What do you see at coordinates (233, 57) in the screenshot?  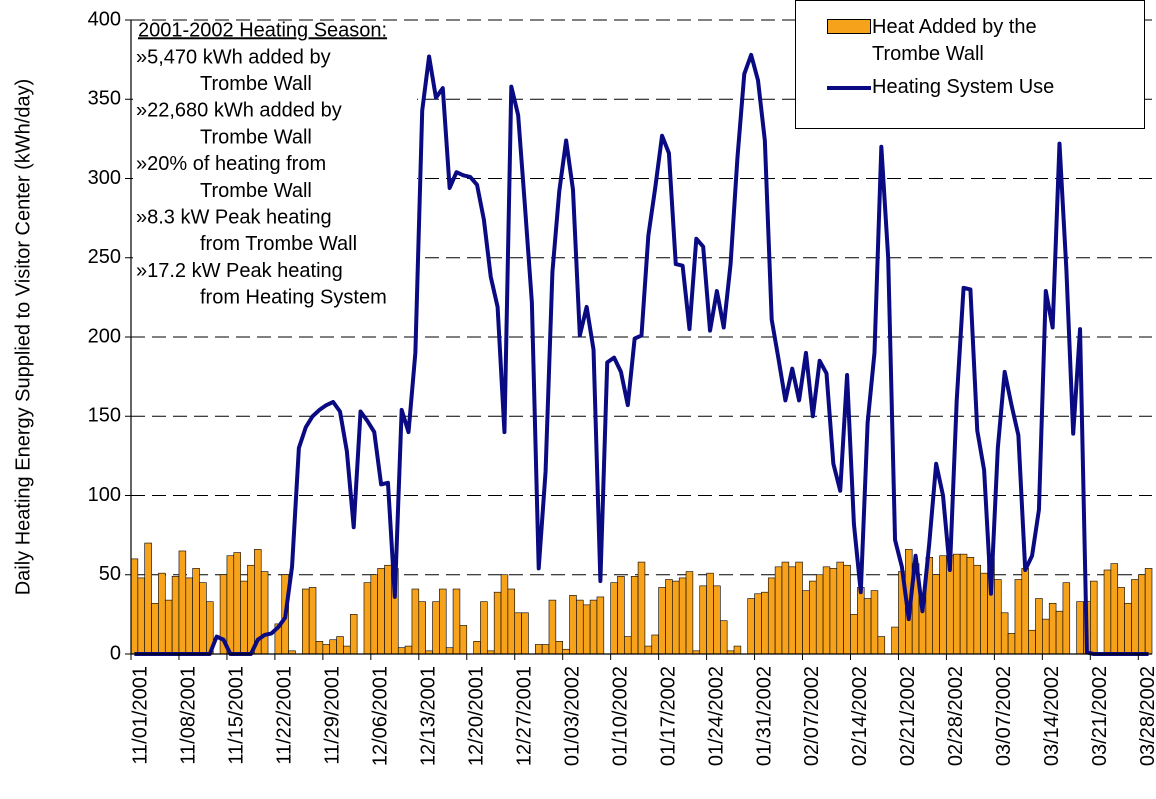 I see `annotation-line: »5,470 kWh added by` at bounding box center [233, 57].